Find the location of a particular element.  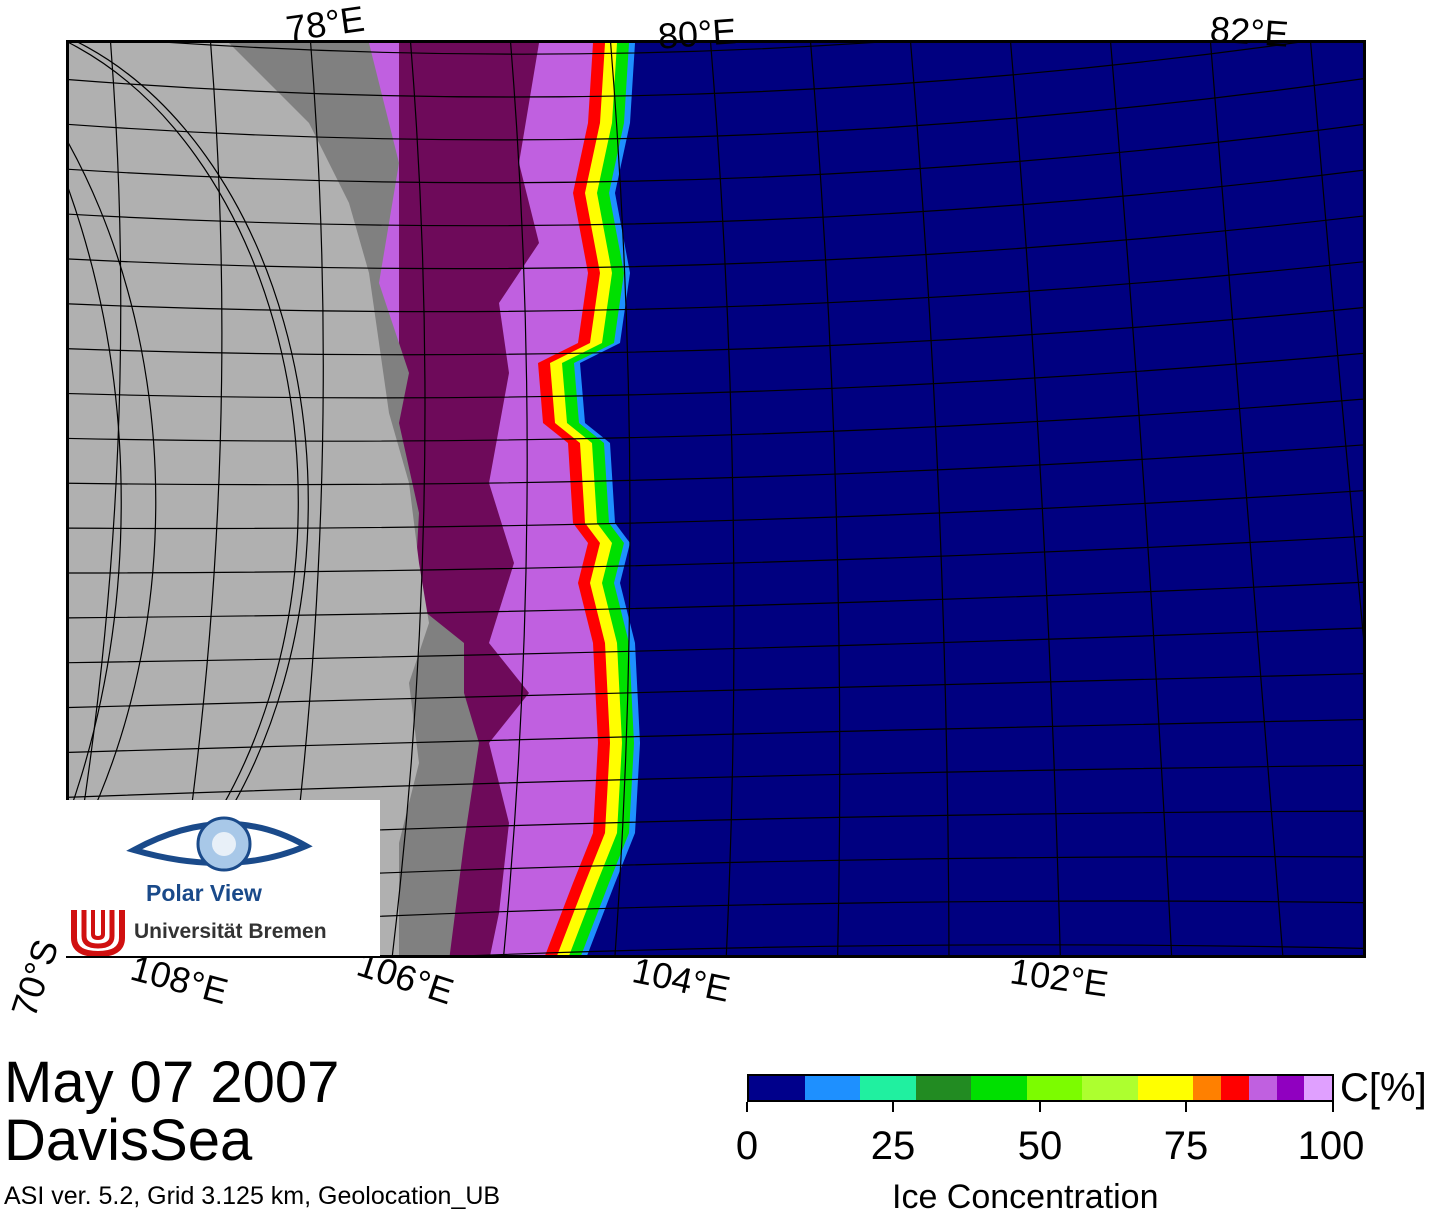

colorbar-tick-label: 0 is located at coordinates (747, 1146).